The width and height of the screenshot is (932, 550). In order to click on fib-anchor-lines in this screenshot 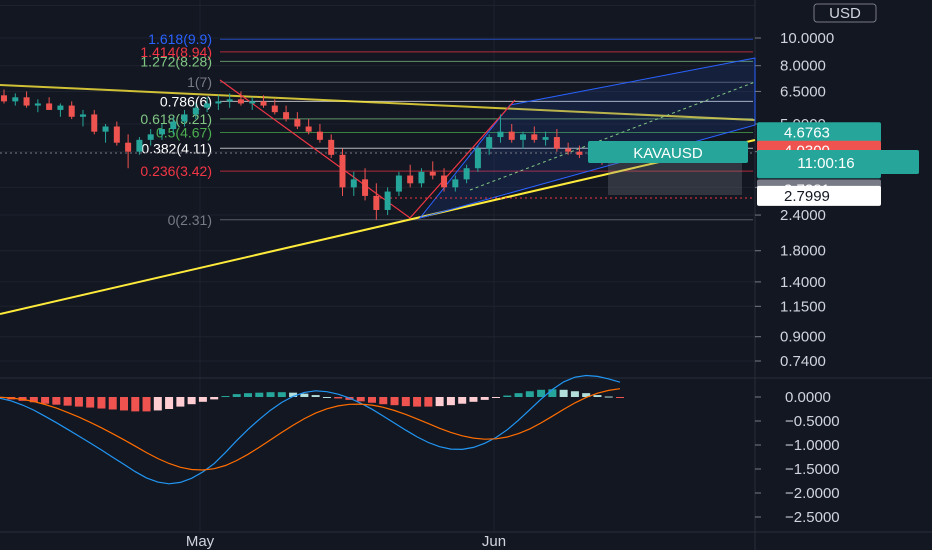, I will do `click(367, 149)`.